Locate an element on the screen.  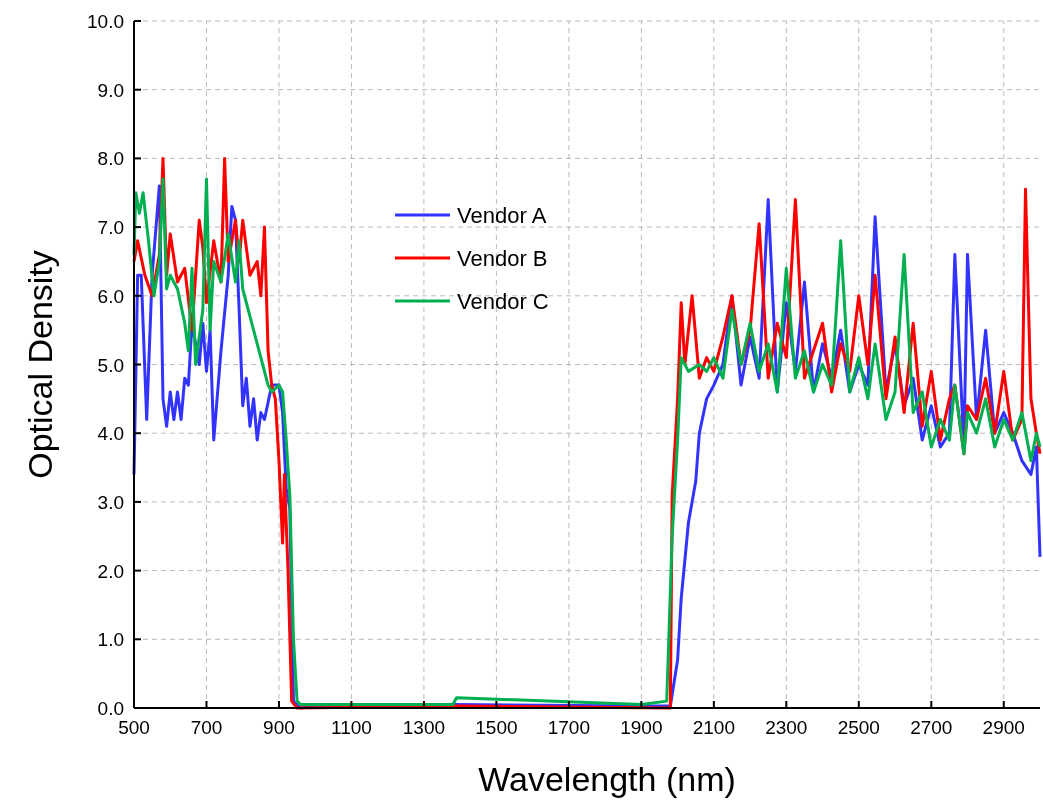
x-tick-label: 900 is located at coordinates (279, 727).